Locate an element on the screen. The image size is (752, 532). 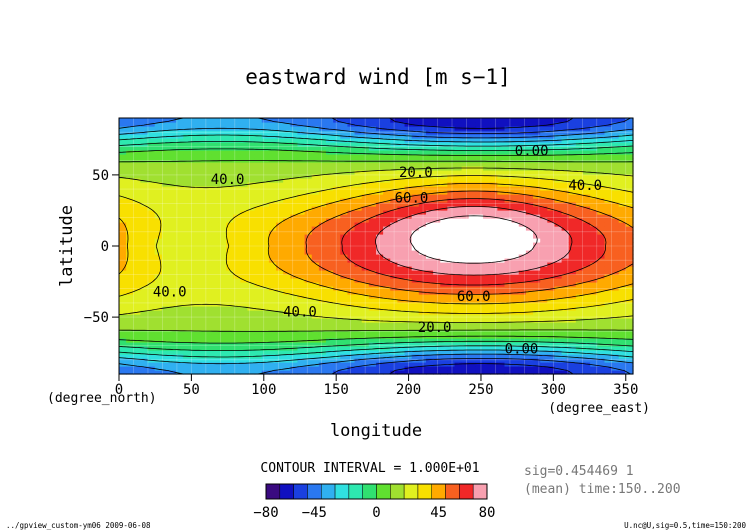
contour-line is located at coordinates (469, 242).